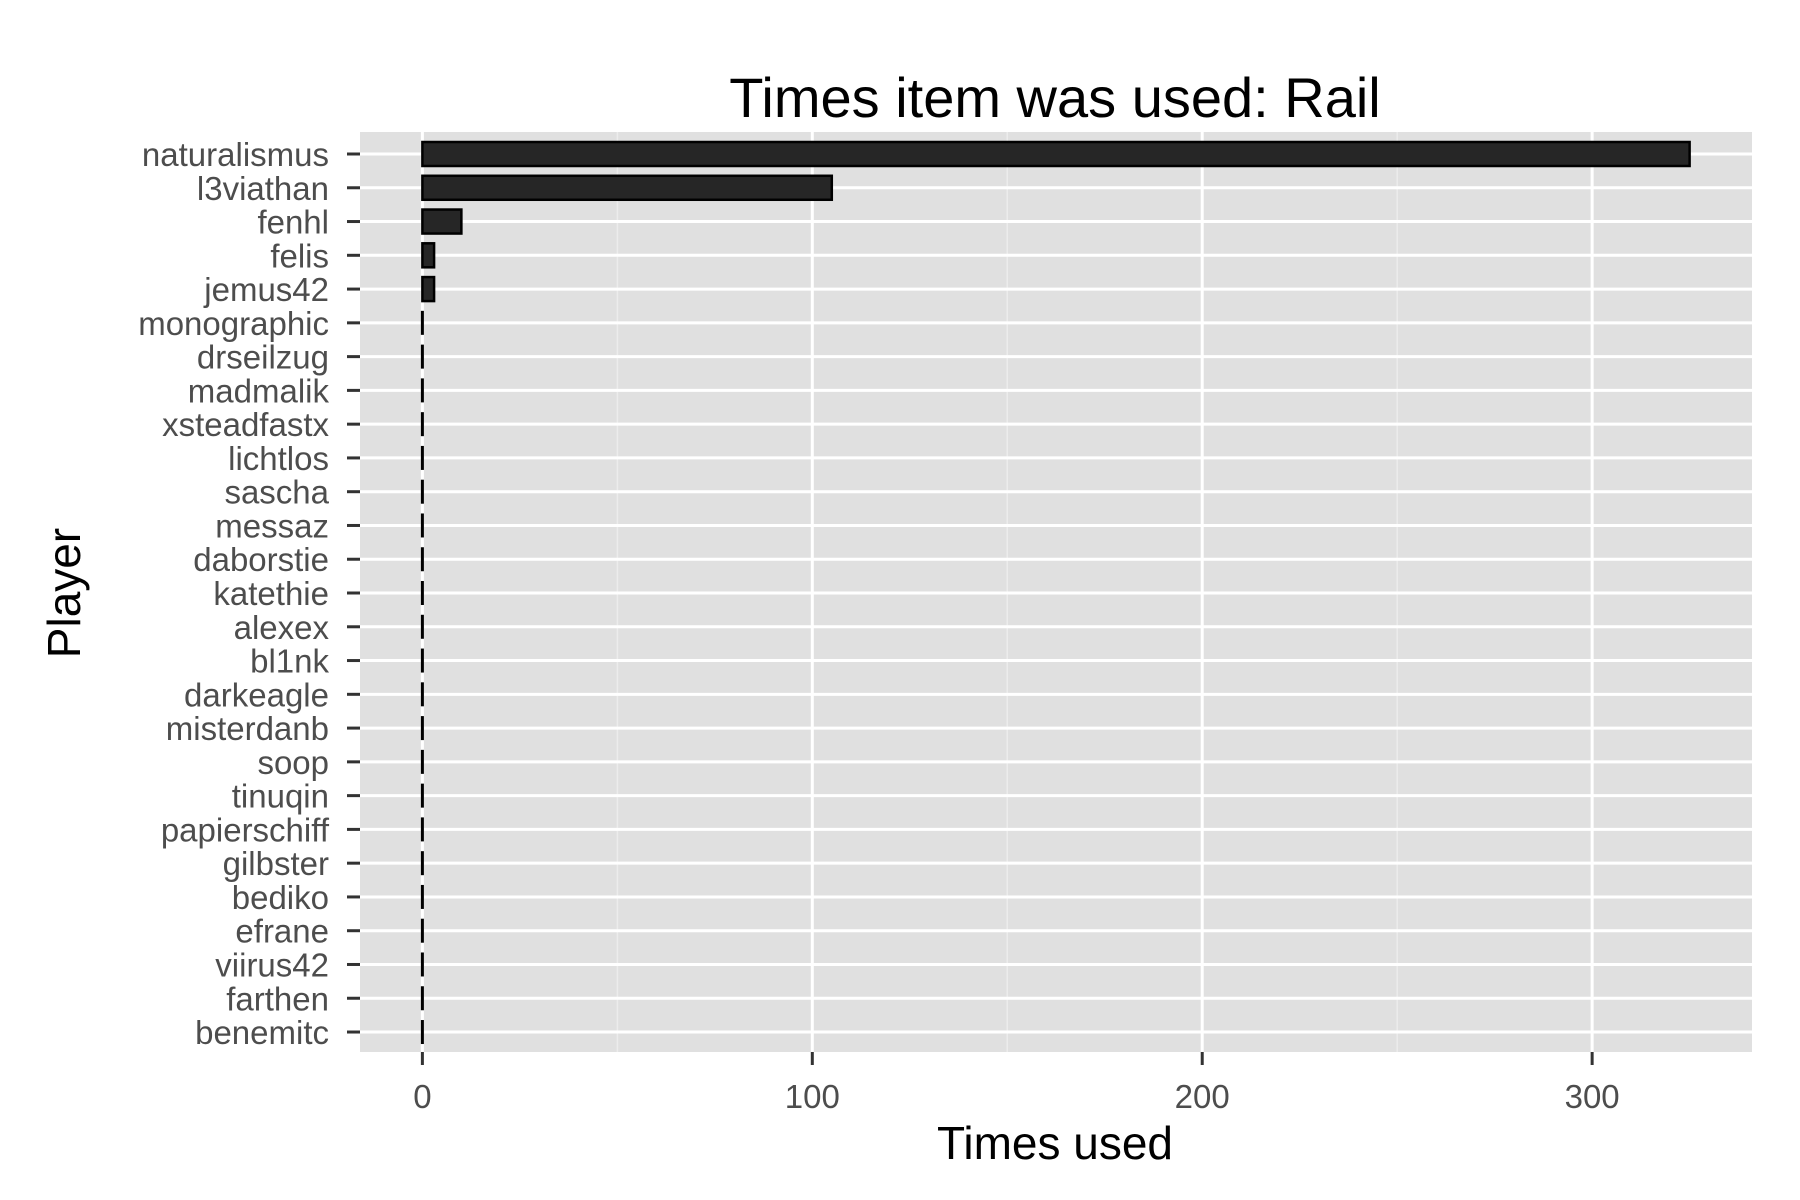 Image resolution: width=1800 pixels, height=1200 pixels. What do you see at coordinates (276, 863) in the screenshot?
I see `y-tick-label: gilbster` at bounding box center [276, 863].